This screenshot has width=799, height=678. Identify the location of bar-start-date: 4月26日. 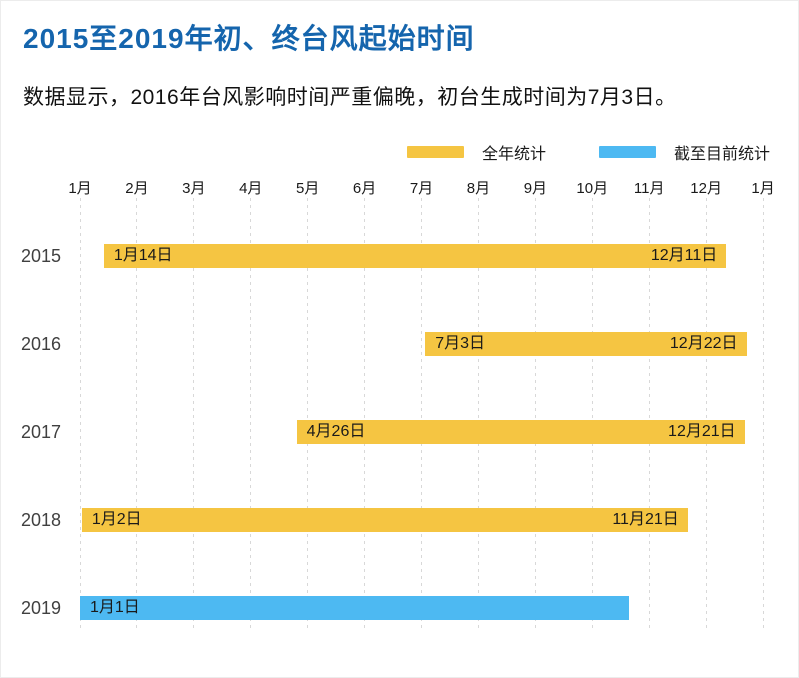
(336, 431).